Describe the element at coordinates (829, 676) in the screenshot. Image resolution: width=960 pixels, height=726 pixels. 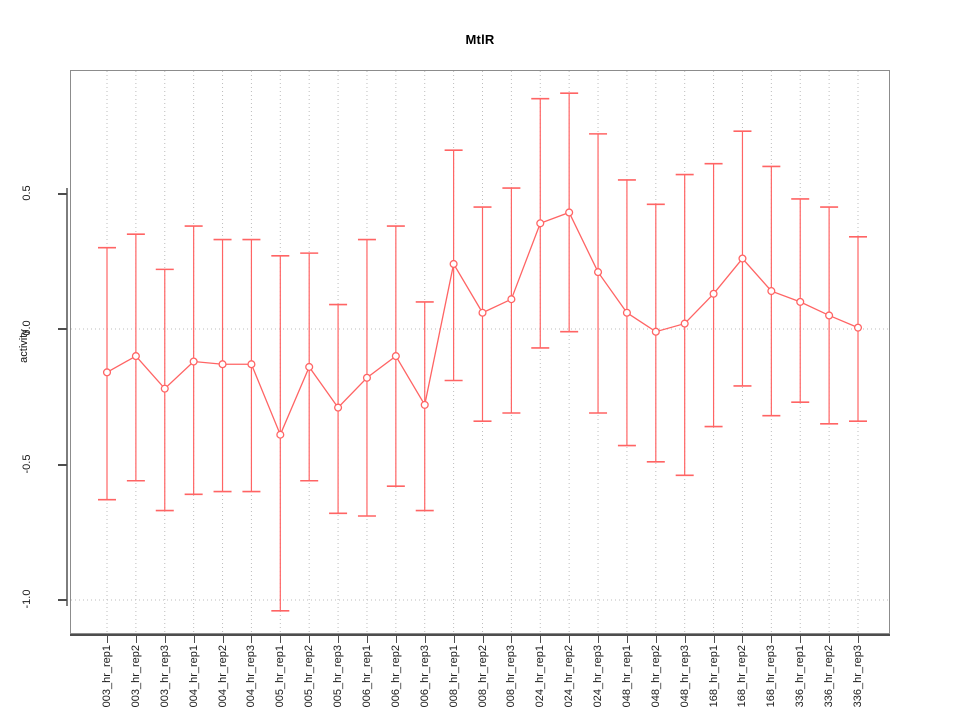
I see `x-tick-label: 336_hr_rep2` at that location.